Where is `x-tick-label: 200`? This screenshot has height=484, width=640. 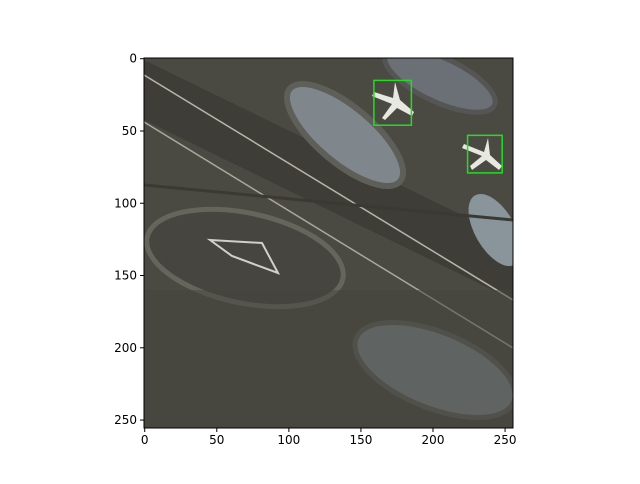
x-tick-label: 200 is located at coordinates (433, 440).